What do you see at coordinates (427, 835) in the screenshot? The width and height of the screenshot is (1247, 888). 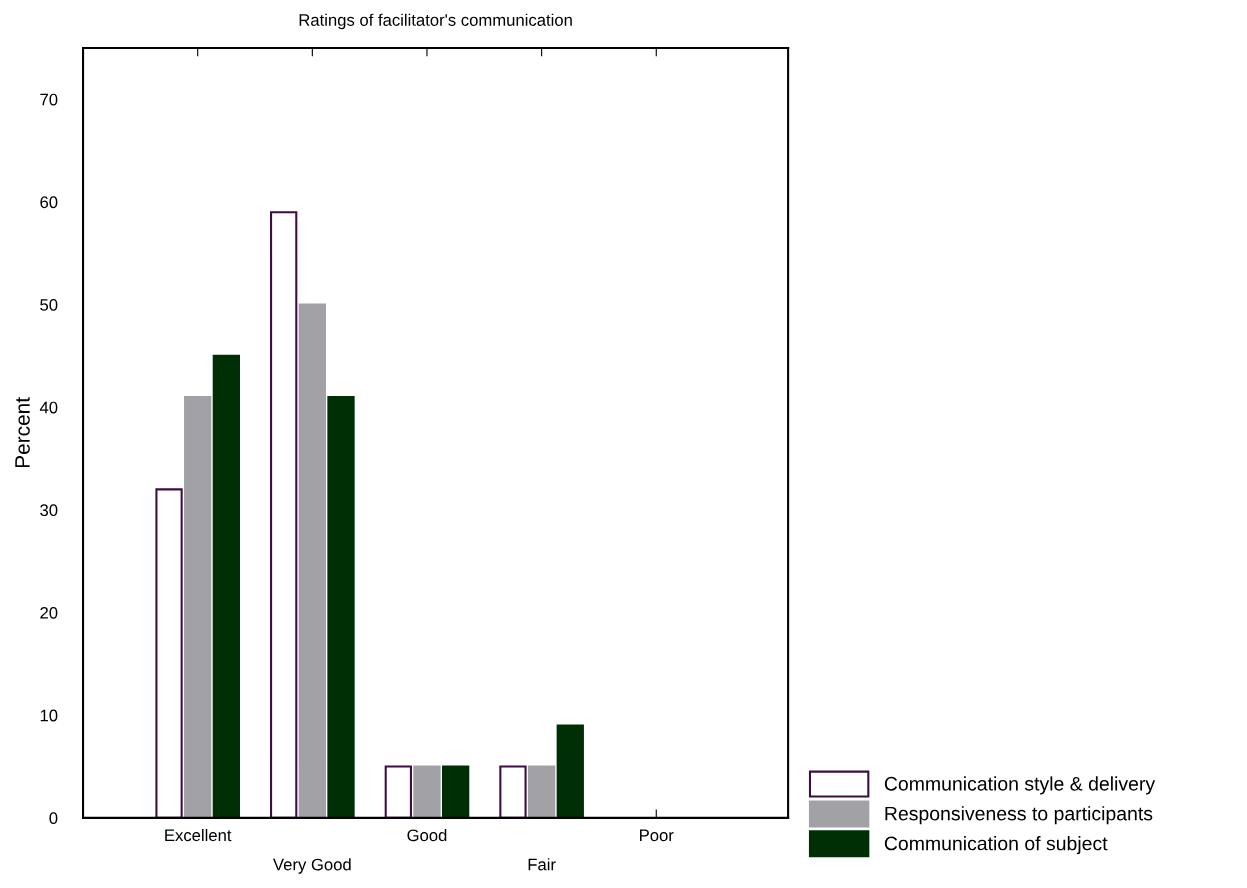 I see `x-tick-label: Good` at bounding box center [427, 835].